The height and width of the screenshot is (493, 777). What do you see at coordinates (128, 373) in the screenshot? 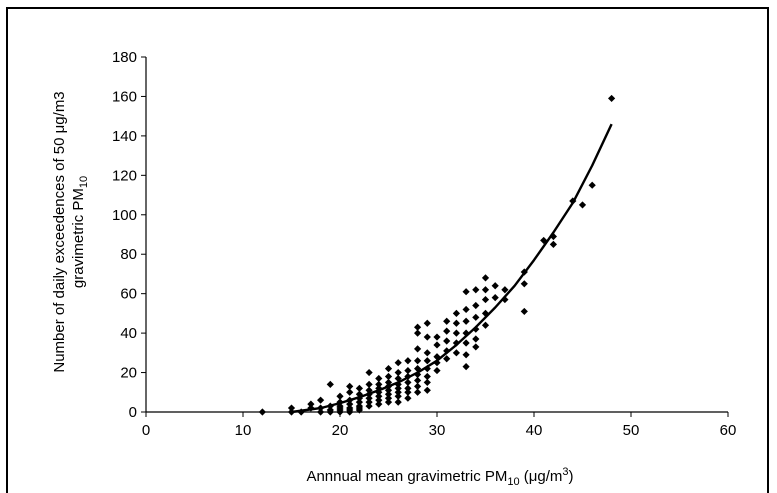
I see `y-tick-label: 20` at bounding box center [128, 373].